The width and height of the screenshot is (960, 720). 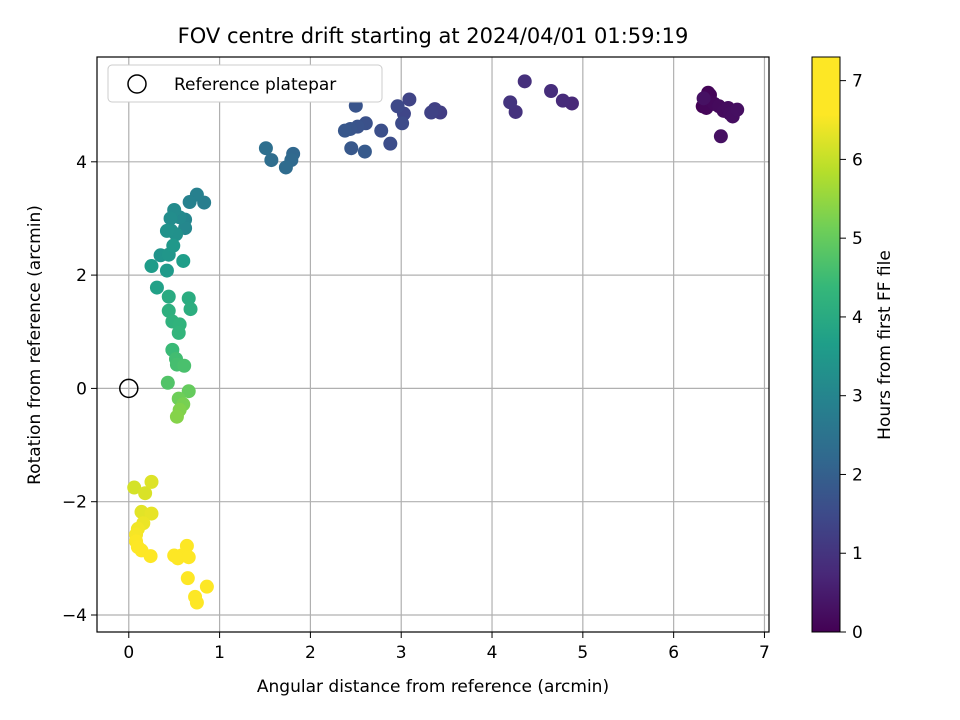 I want to click on colorbar-tick-label: 3, so click(x=857, y=397).